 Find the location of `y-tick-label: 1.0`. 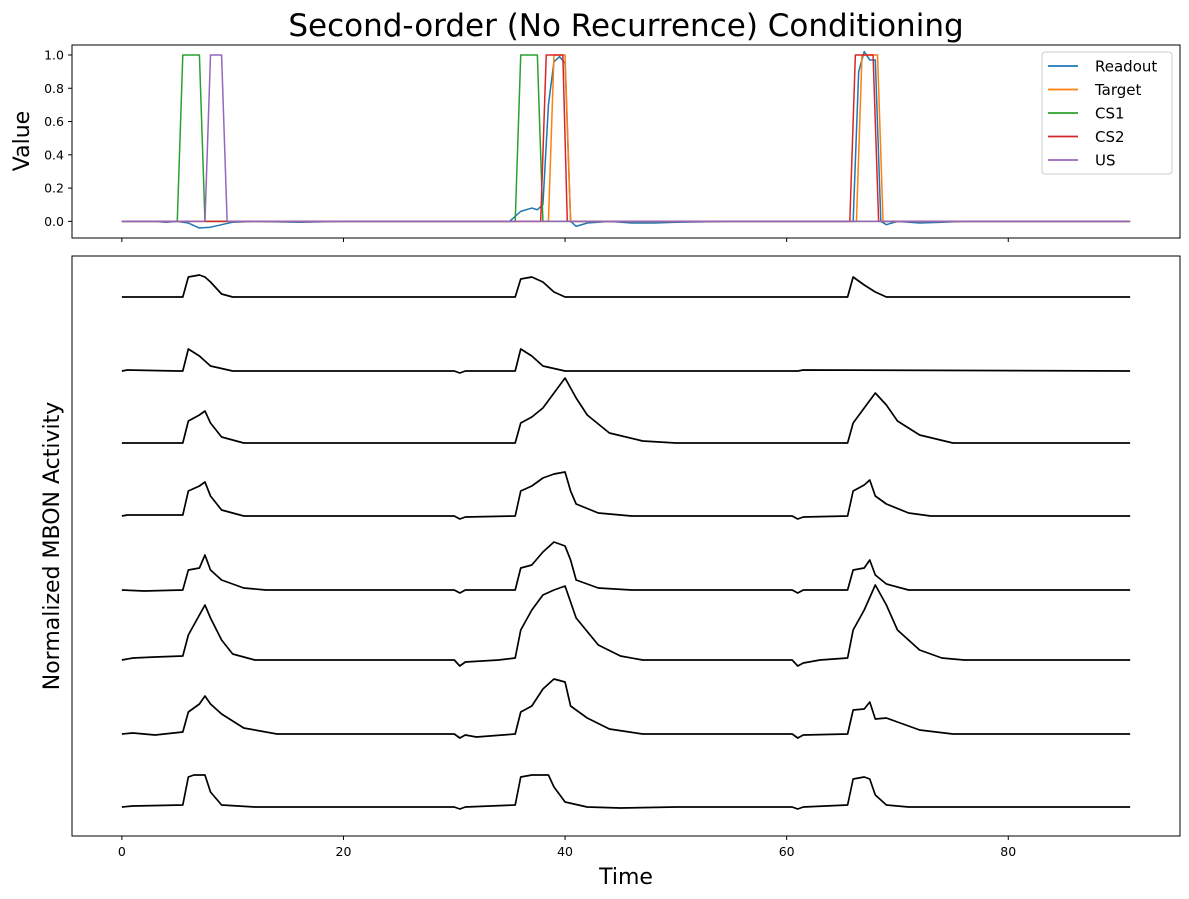

y-tick-label: 1.0 is located at coordinates (54, 54).